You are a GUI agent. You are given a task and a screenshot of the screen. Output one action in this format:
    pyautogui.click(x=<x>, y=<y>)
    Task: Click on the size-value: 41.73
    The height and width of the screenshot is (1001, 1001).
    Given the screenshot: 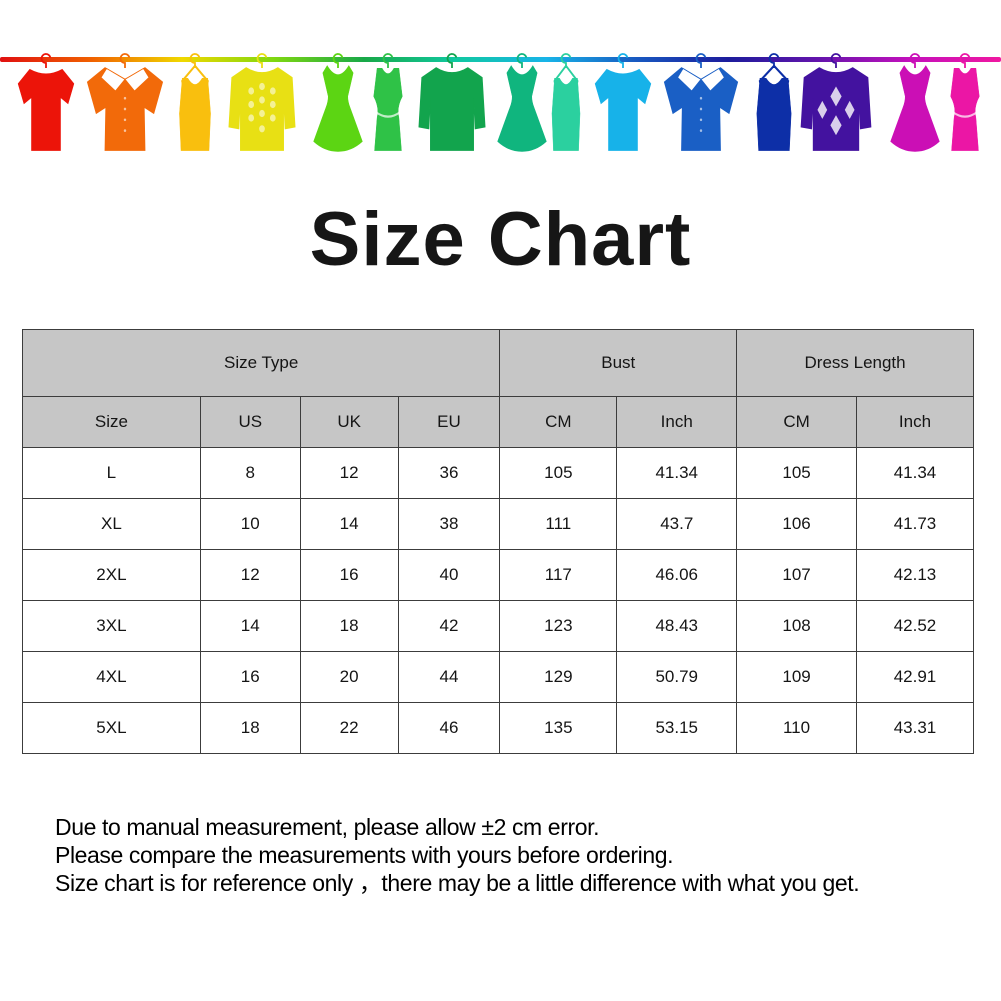 What is the action you would take?
    pyautogui.click(x=915, y=524)
    